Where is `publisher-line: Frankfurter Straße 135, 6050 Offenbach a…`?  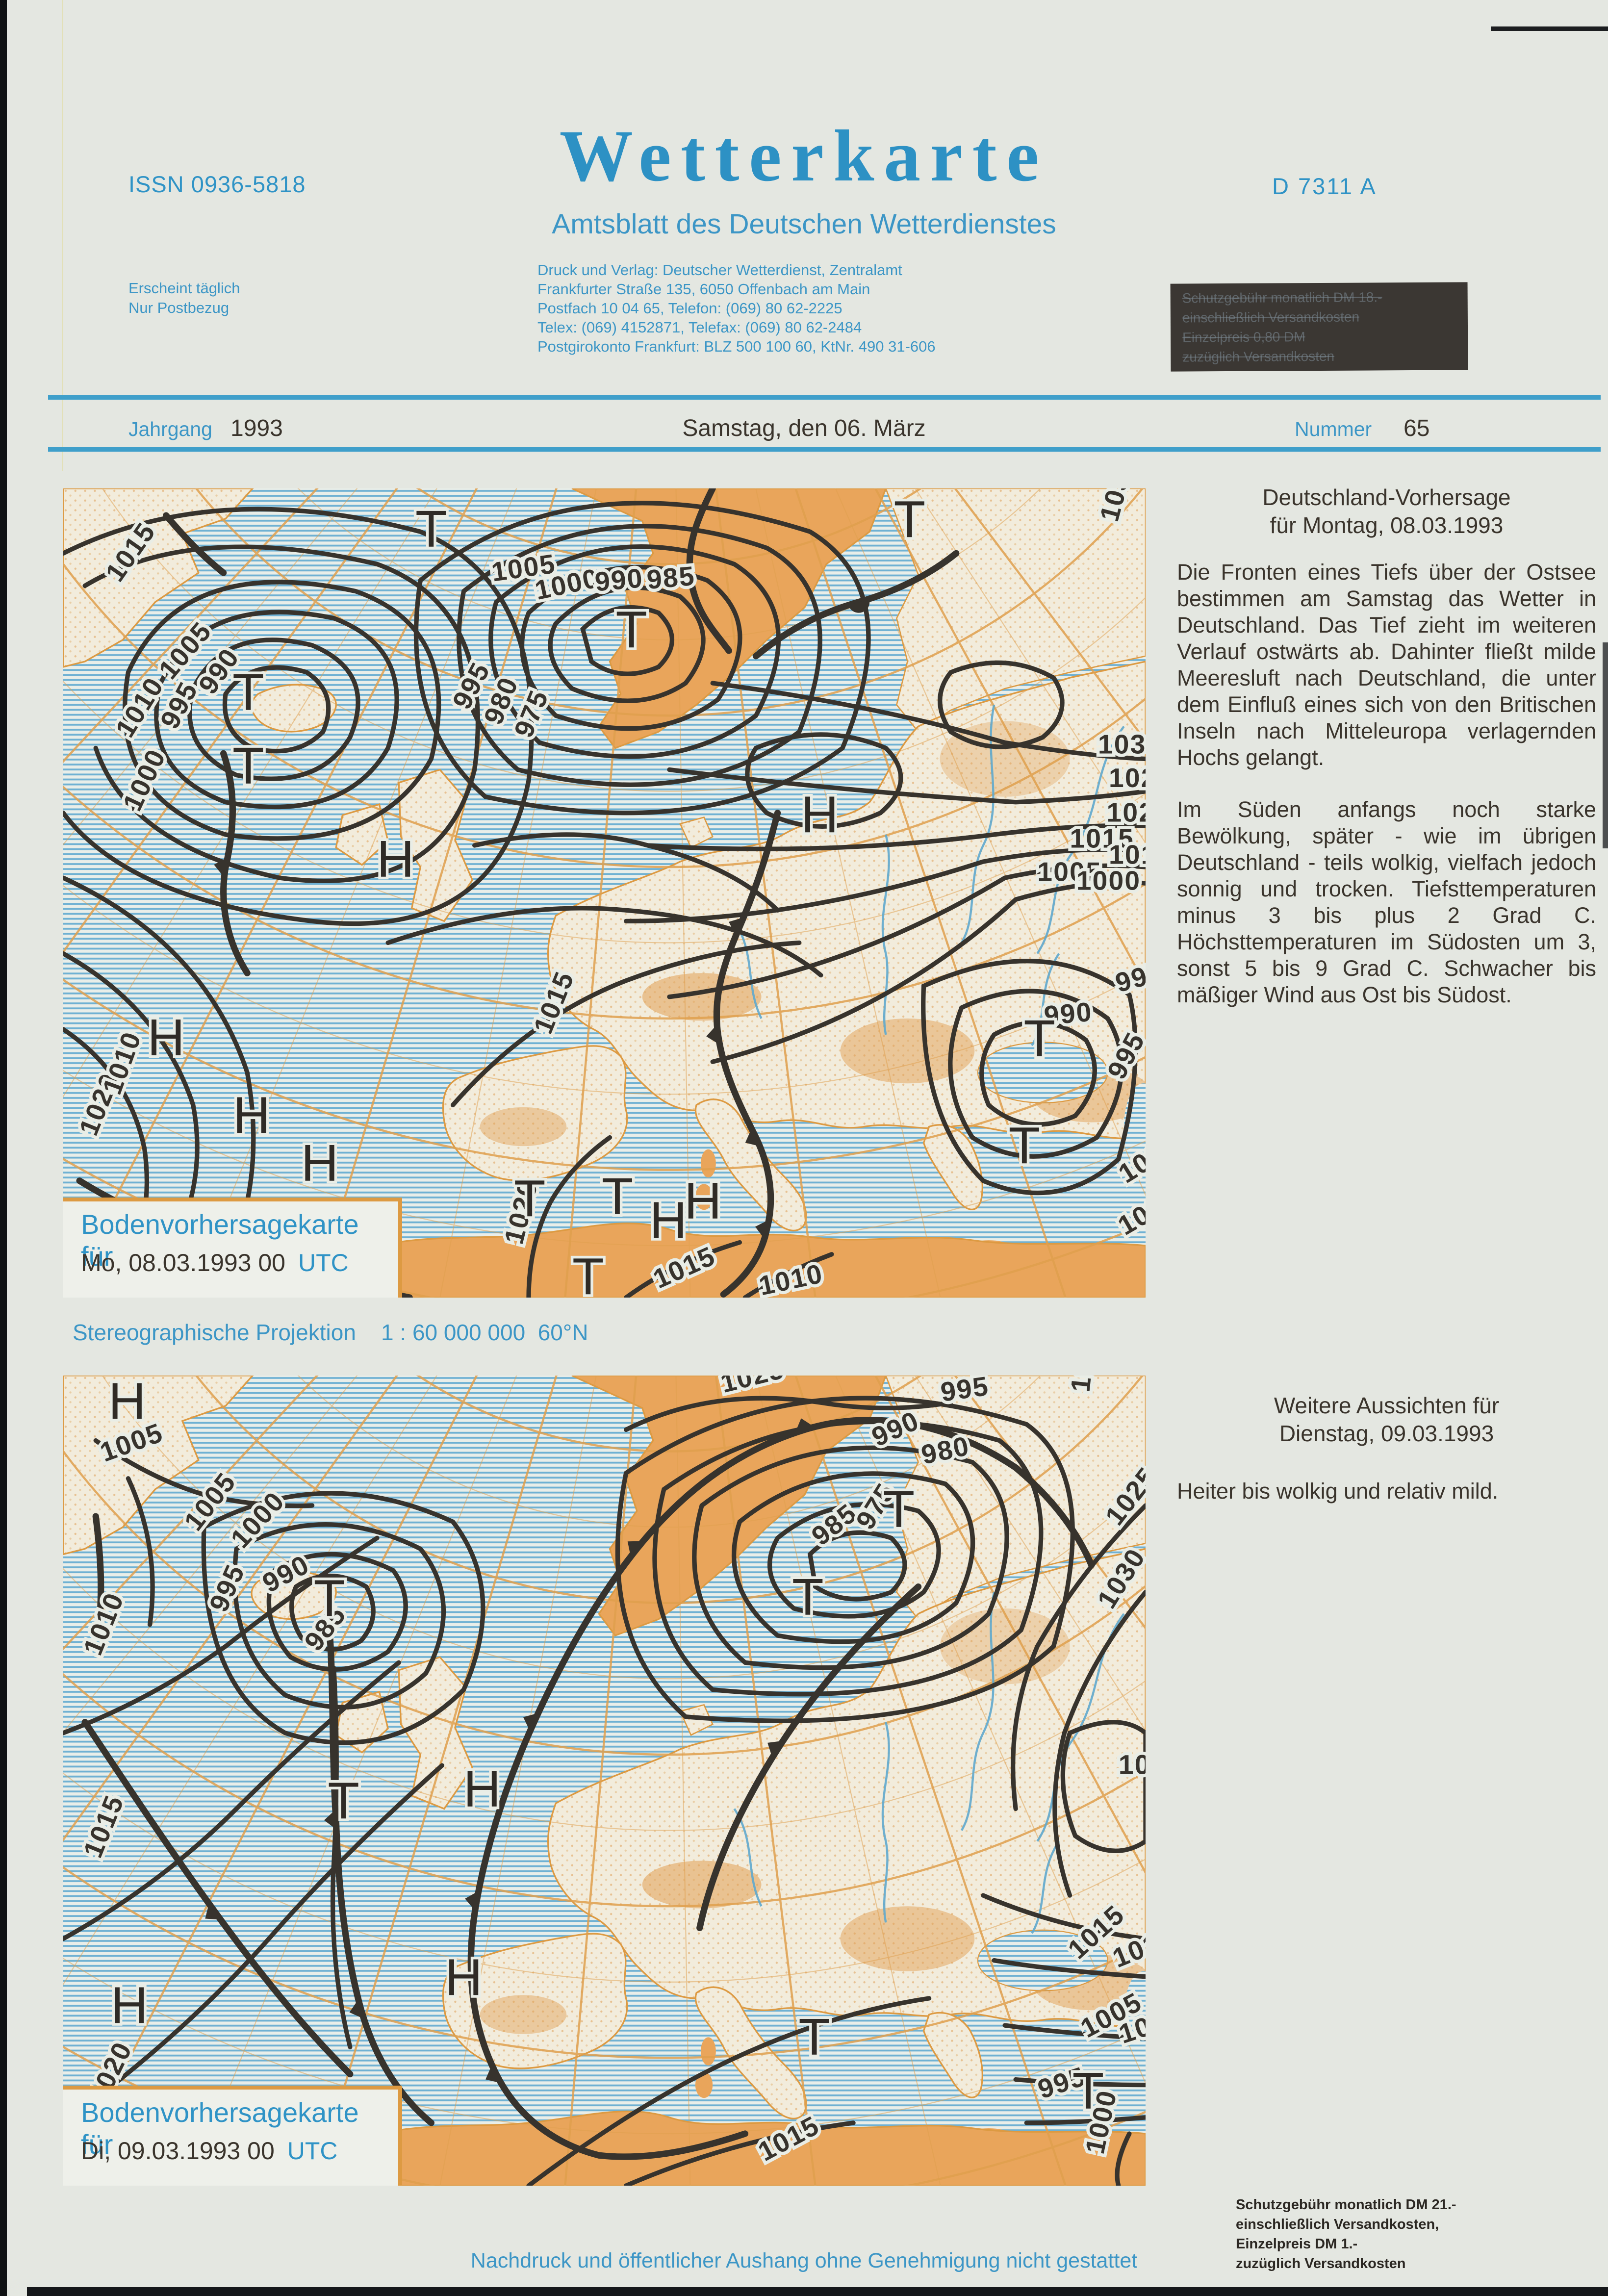
publisher-line: Frankfurter Straße 135, 6050 Offenbach a… is located at coordinates (703, 289).